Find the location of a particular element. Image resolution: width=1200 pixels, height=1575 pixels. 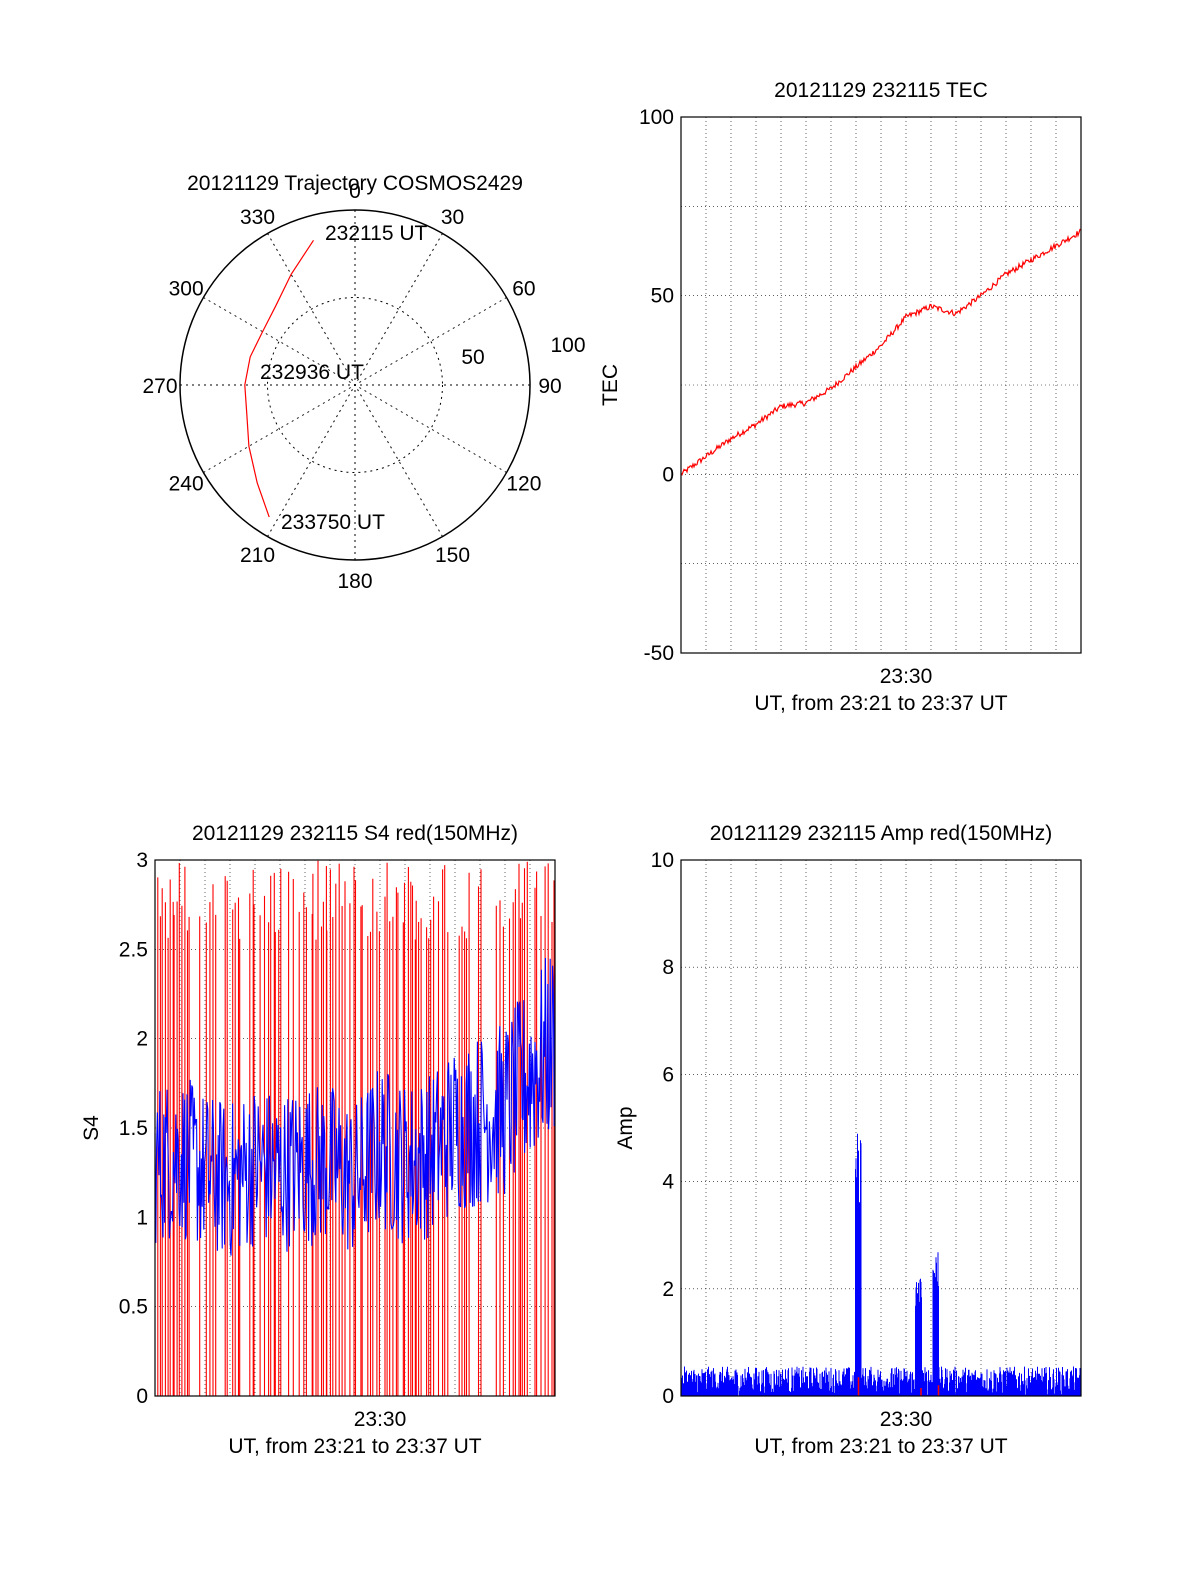

trajectory-end-label: 233750 UT is located at coordinates (333, 522).